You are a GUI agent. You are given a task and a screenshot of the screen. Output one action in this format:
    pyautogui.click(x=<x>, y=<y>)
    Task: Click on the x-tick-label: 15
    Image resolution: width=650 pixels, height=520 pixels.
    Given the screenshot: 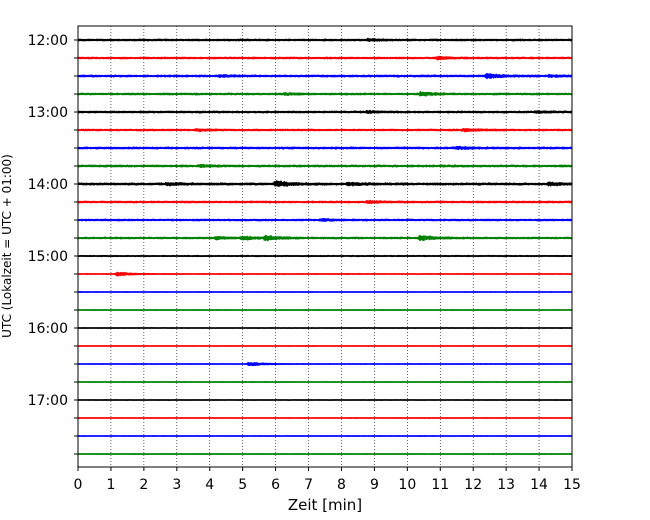 What is the action you would take?
    pyautogui.click(x=572, y=485)
    